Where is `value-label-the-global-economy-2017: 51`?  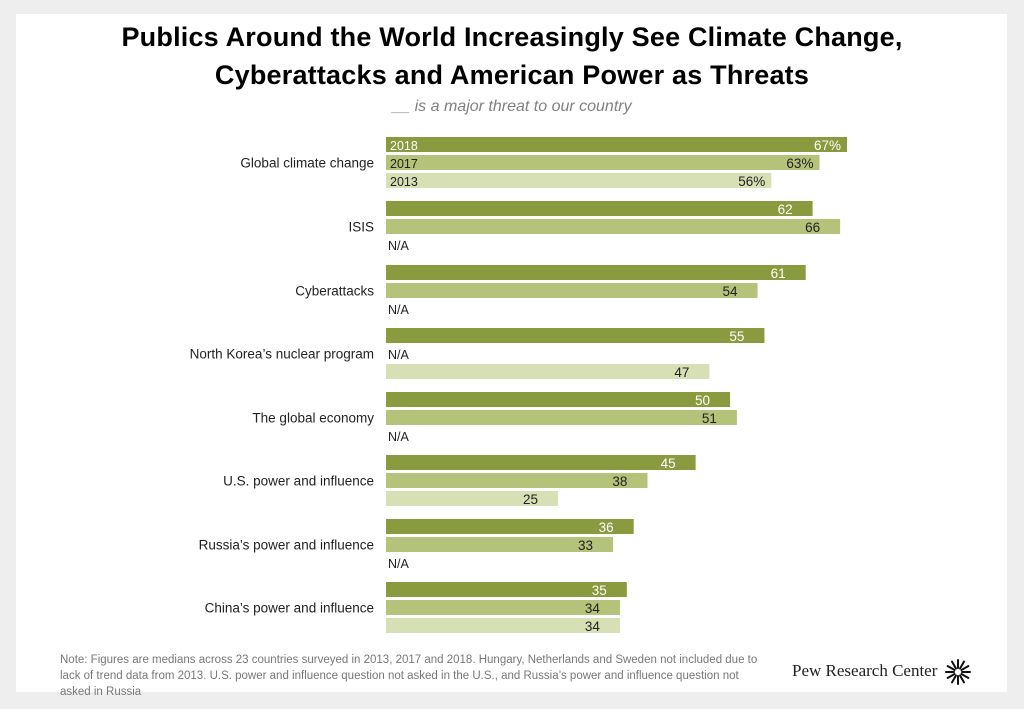
value-label-the-global-economy-2017: 51 is located at coordinates (709, 418).